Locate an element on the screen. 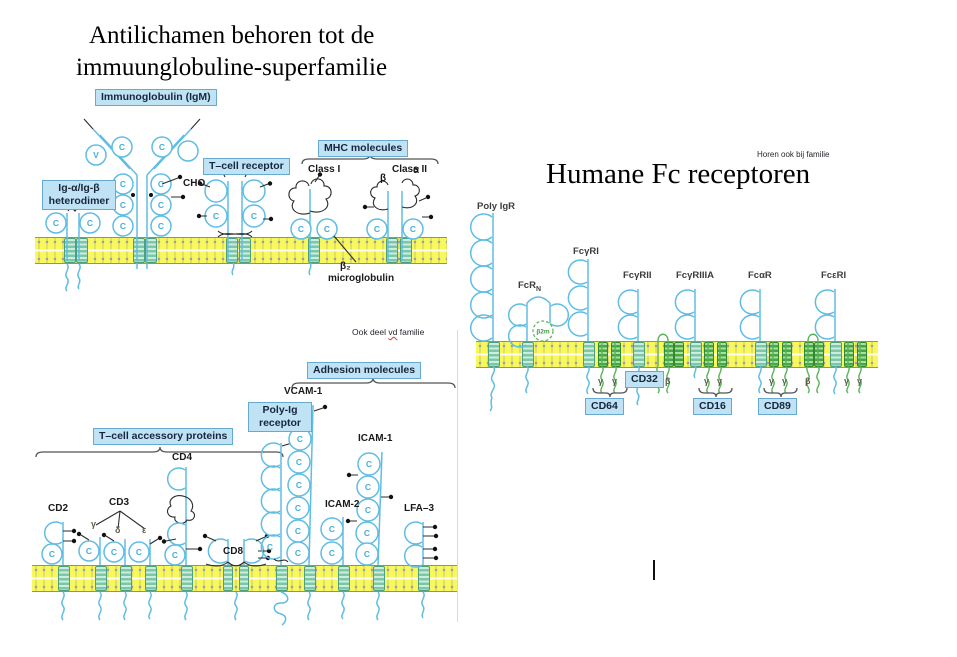  fcar-label: FcαR is located at coordinates (760, 275).